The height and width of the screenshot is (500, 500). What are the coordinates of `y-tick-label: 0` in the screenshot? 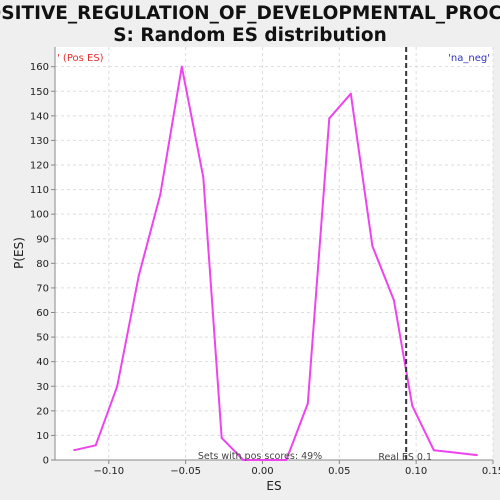 It's located at (46, 461).